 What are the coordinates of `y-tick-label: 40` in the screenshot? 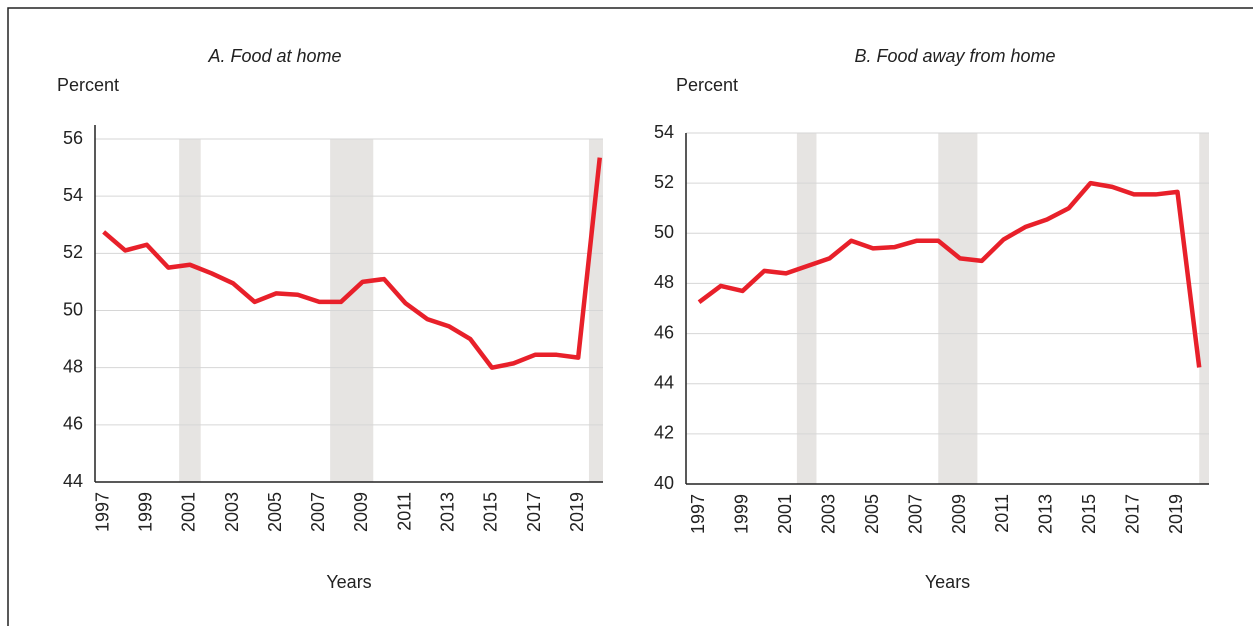 It's located at (664, 483).